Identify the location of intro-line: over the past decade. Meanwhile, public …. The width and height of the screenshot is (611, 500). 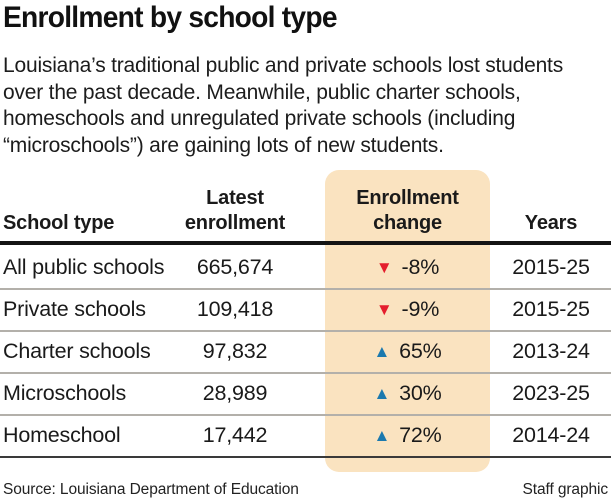
(262, 92).